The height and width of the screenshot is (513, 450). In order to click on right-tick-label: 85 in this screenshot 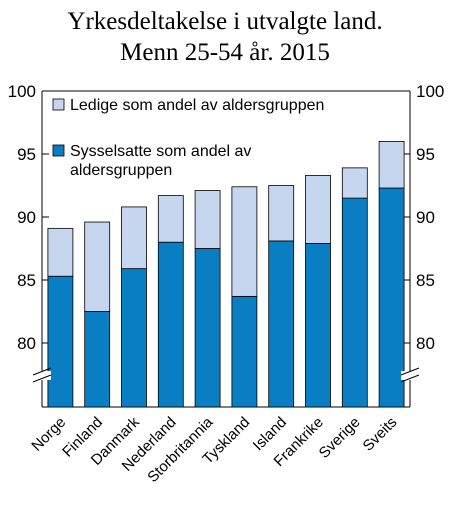, I will do `click(425, 280)`.